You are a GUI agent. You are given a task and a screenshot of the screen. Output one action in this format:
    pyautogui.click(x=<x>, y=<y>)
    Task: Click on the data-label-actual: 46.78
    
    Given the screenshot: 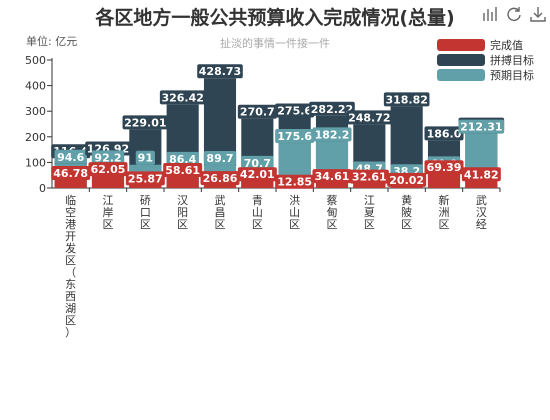 What is the action you would take?
    pyautogui.click(x=70, y=173)
    